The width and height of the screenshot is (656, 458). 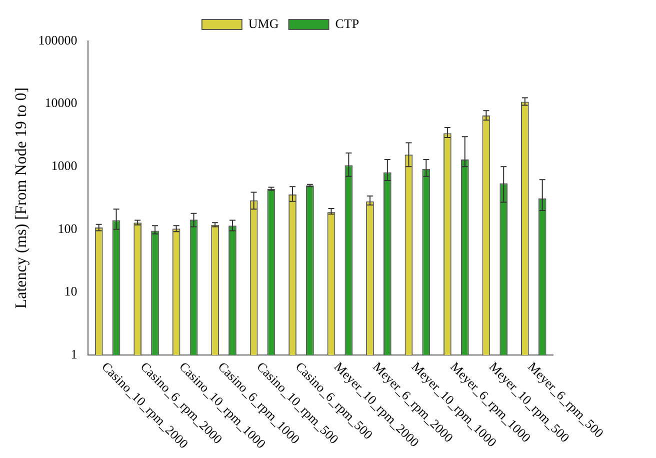 I want to click on y-tick-label: 100, so click(x=68, y=228).